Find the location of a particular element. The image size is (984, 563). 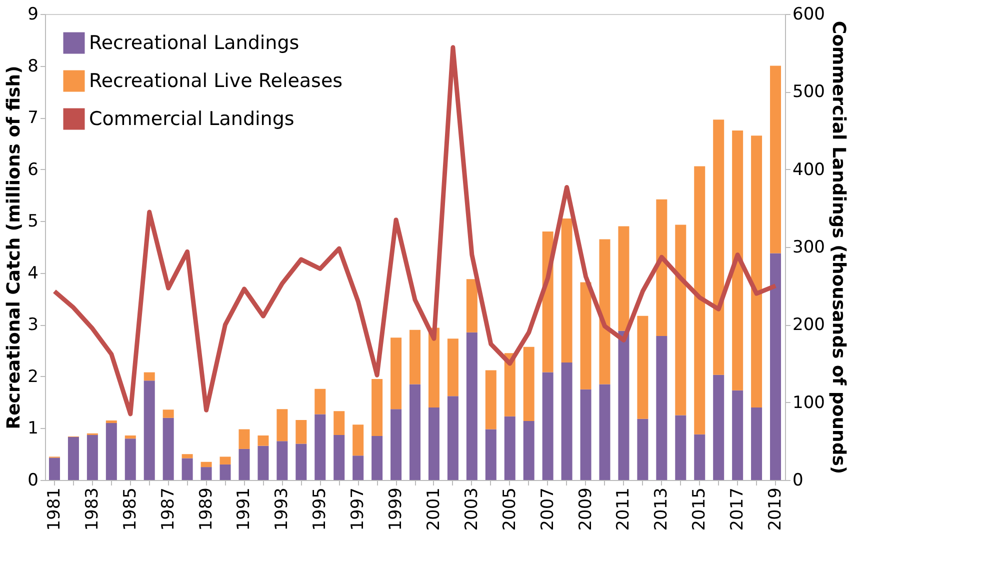

legend-label: Recreational Landings is located at coordinates (194, 43).